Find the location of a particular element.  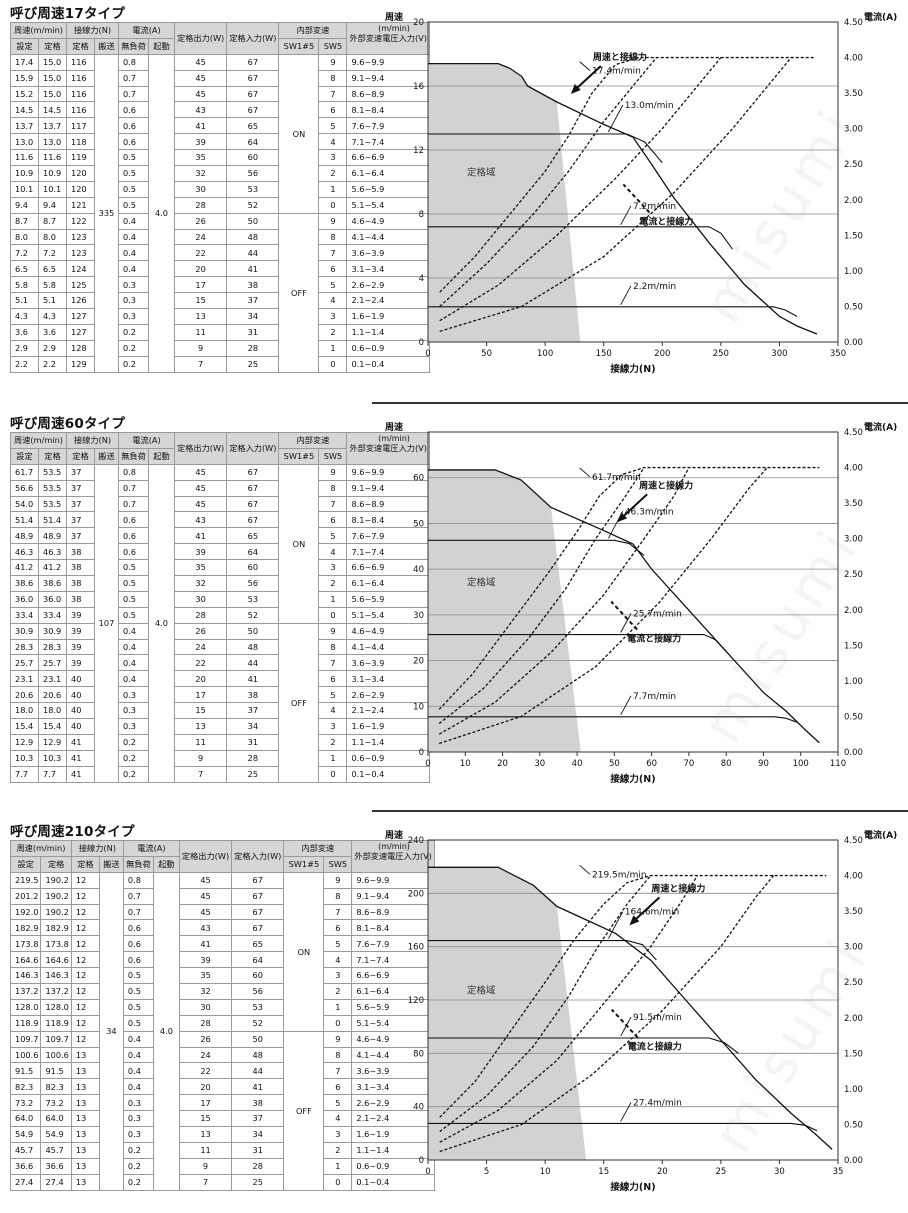

cell-rated-output: 17 is located at coordinates (200, 285).